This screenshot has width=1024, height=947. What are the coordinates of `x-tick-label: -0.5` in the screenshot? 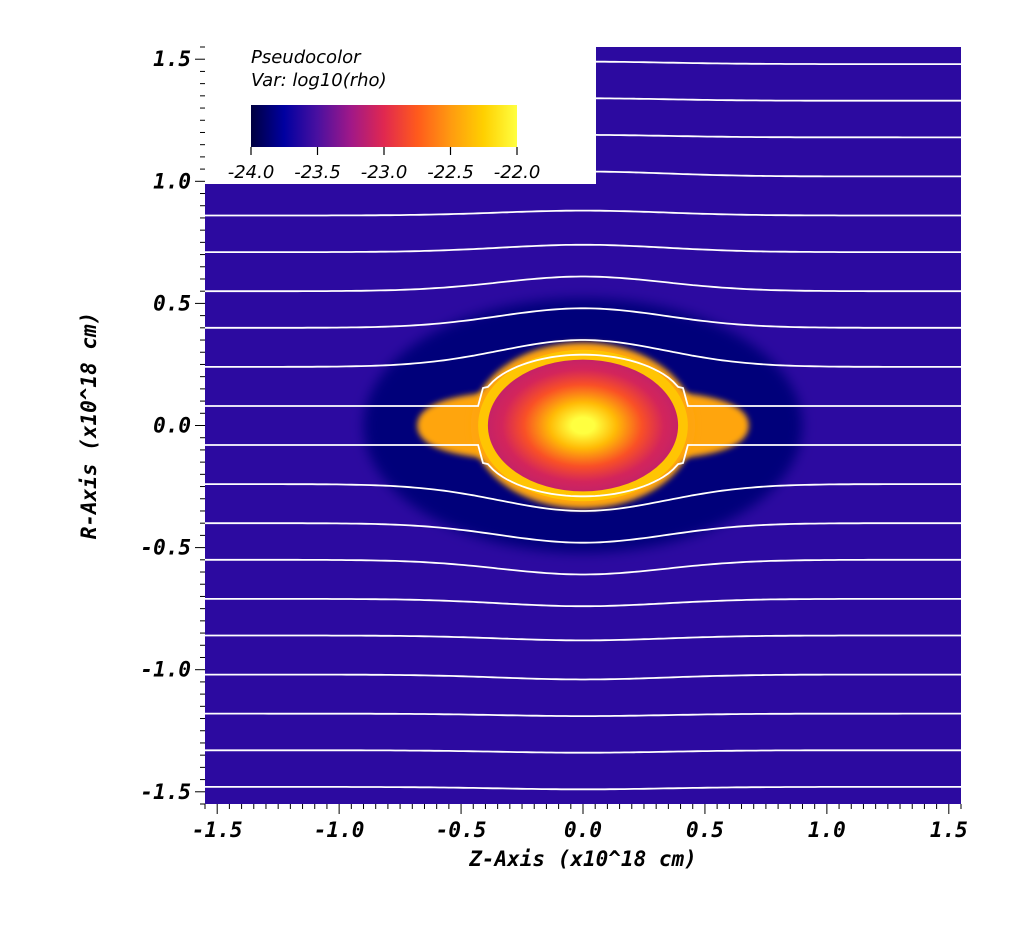 It's located at (461, 830).